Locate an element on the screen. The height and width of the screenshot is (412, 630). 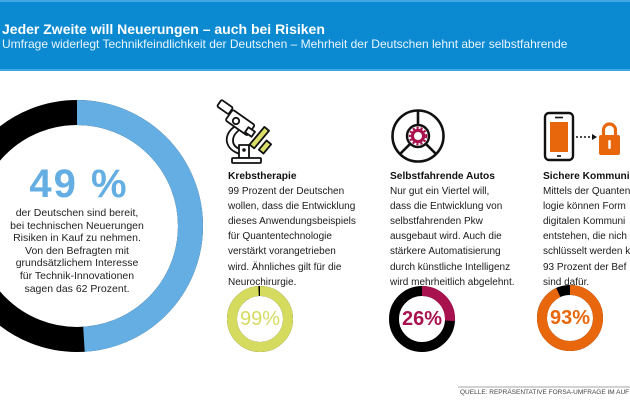
column-line: Mittels der Quanten is located at coordinates (586, 192).